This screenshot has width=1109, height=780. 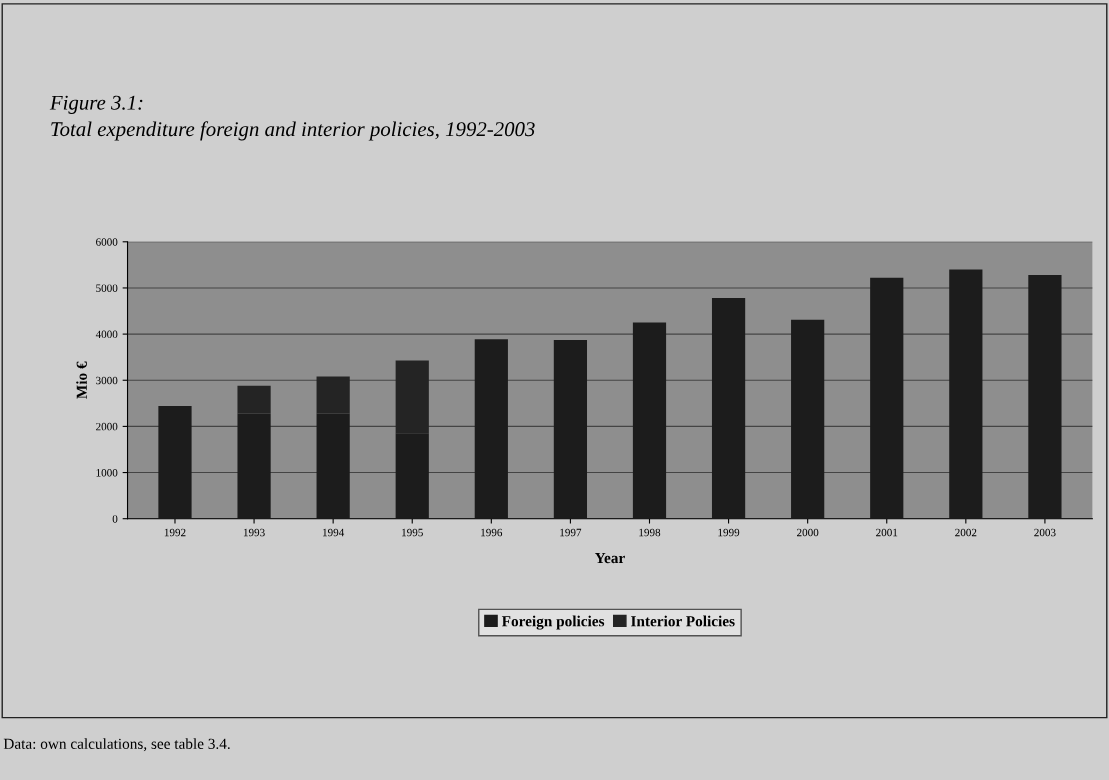 I want to click on legend-label: Foreign policies, so click(x=553, y=622).